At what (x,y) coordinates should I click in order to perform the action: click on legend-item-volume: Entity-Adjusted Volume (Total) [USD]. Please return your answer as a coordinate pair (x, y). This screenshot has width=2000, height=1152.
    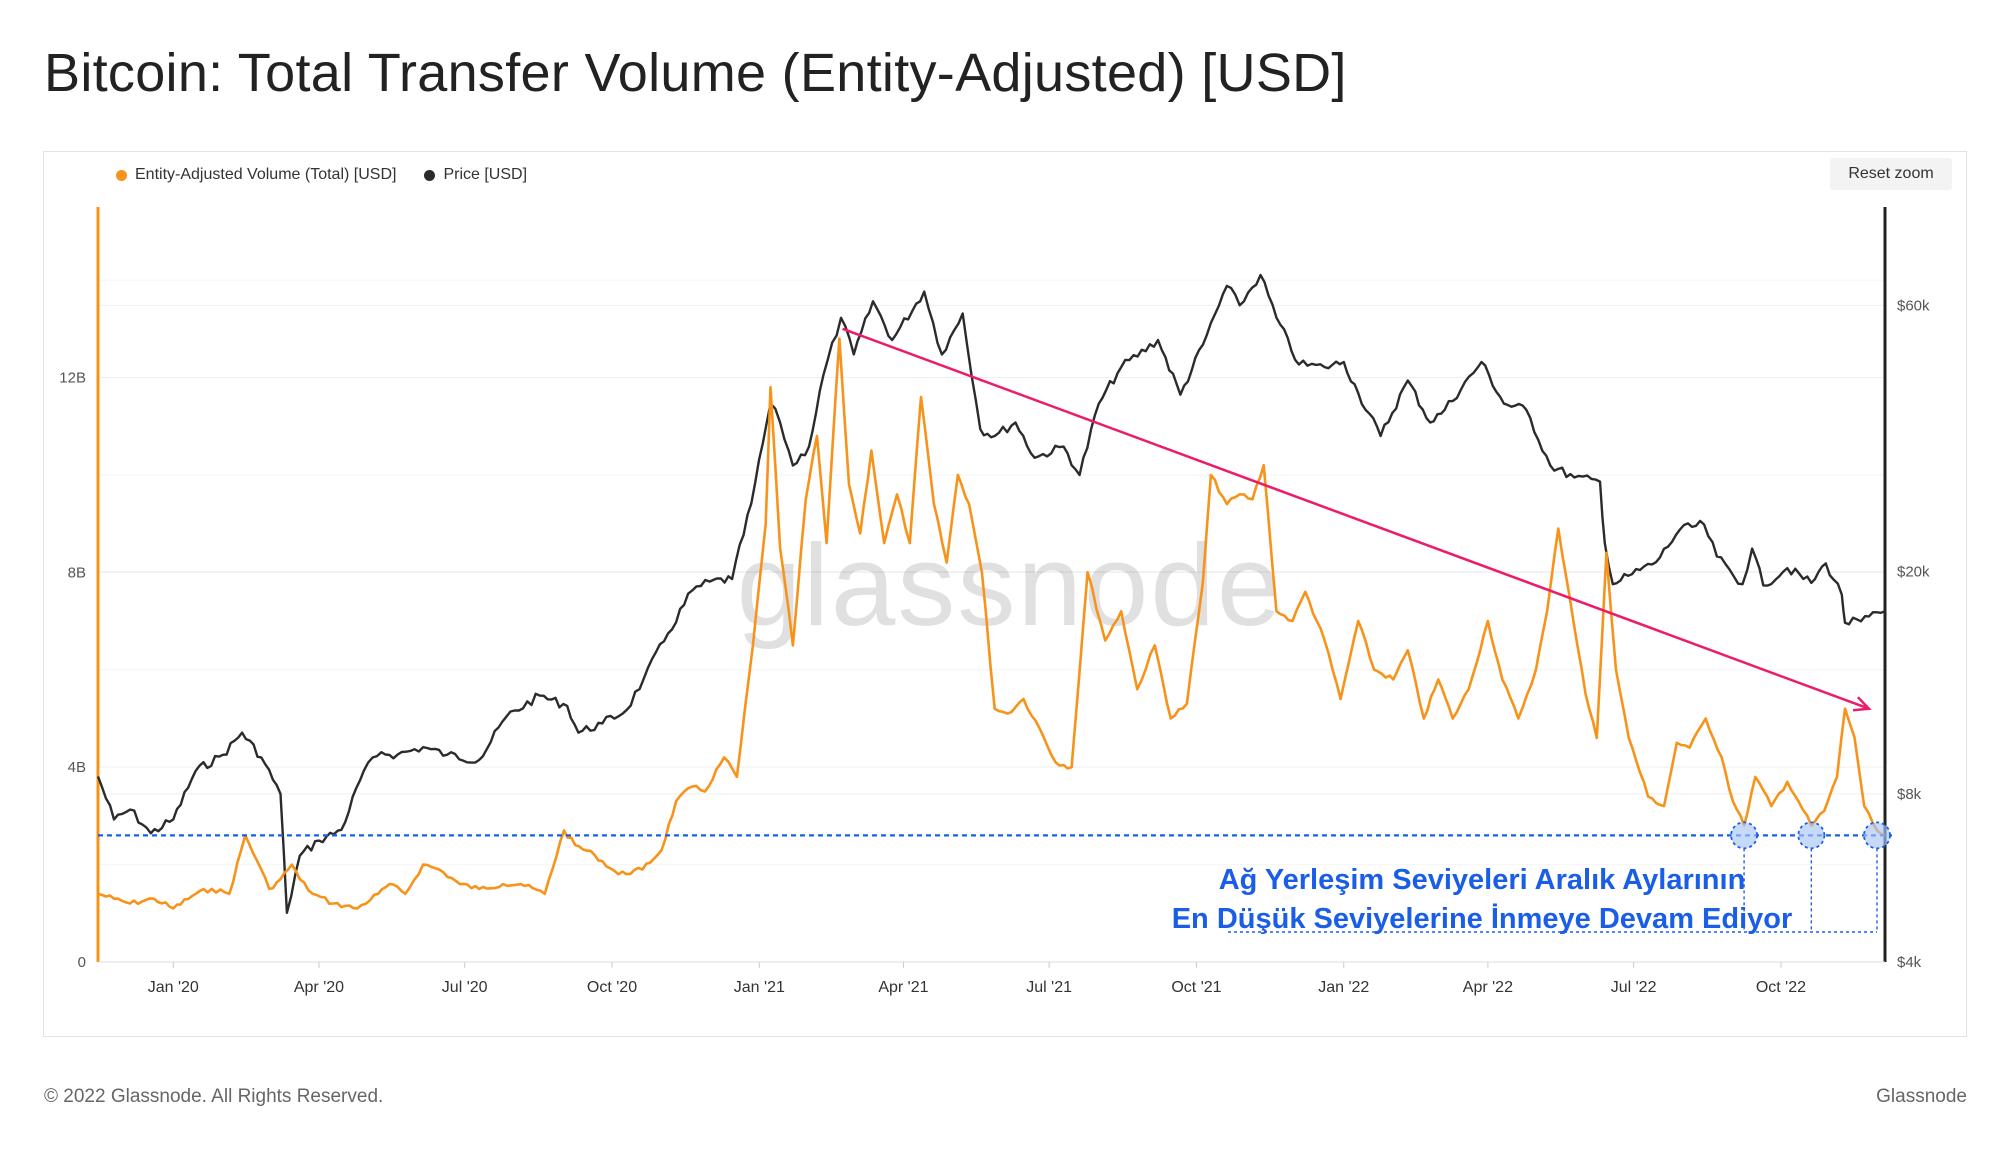
    Looking at the image, I should click on (256, 175).